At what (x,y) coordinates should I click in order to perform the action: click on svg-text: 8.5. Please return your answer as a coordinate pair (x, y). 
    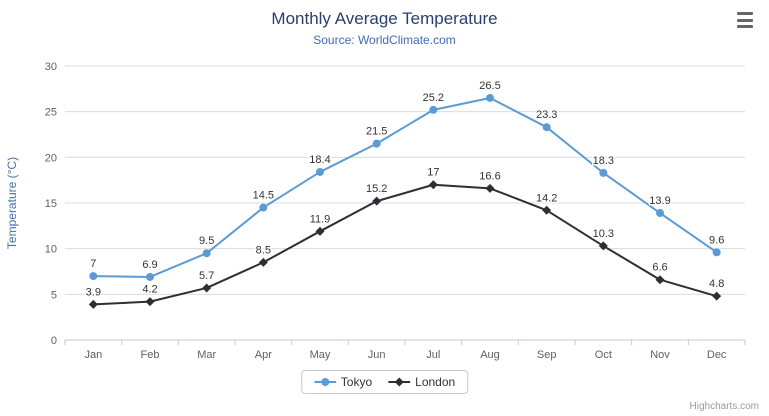
    Looking at the image, I should click on (263, 250).